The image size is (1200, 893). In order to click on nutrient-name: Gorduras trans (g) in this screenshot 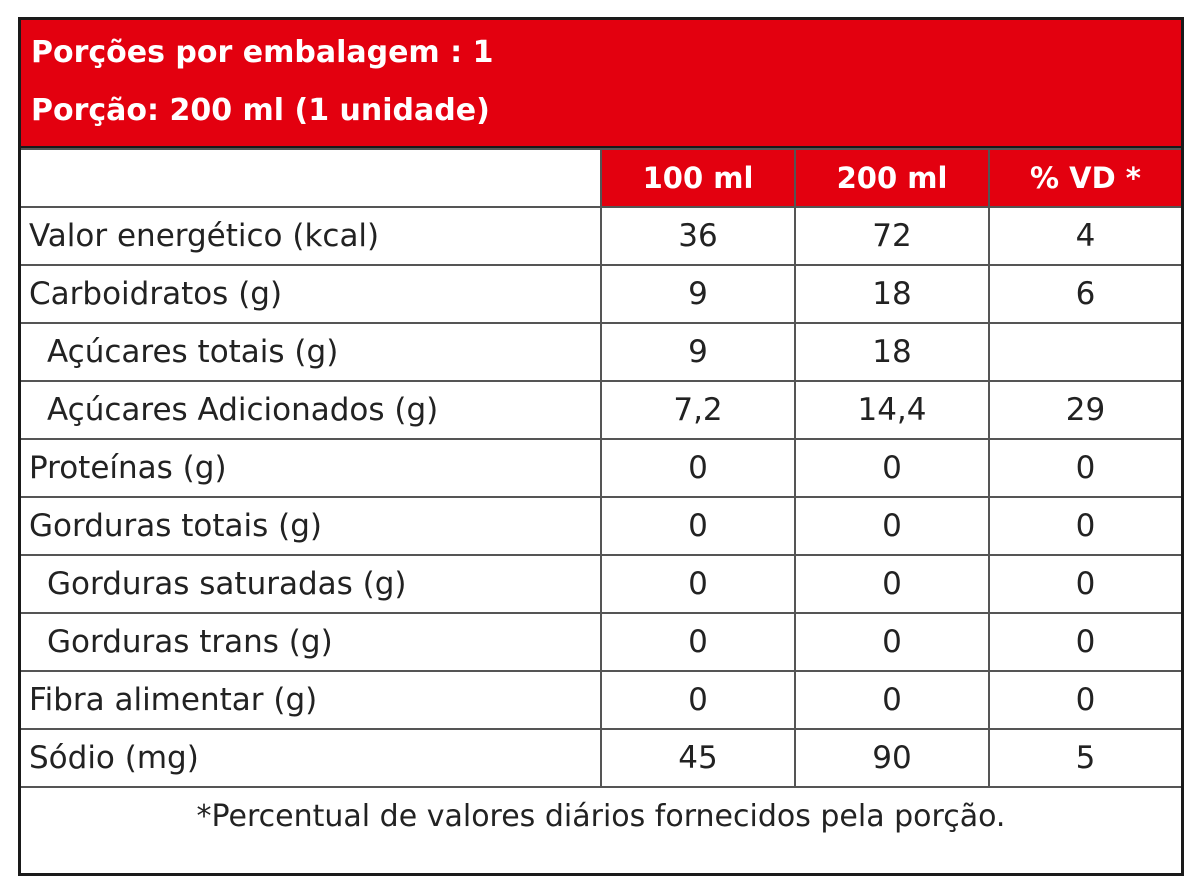, I will do `click(311, 642)`.